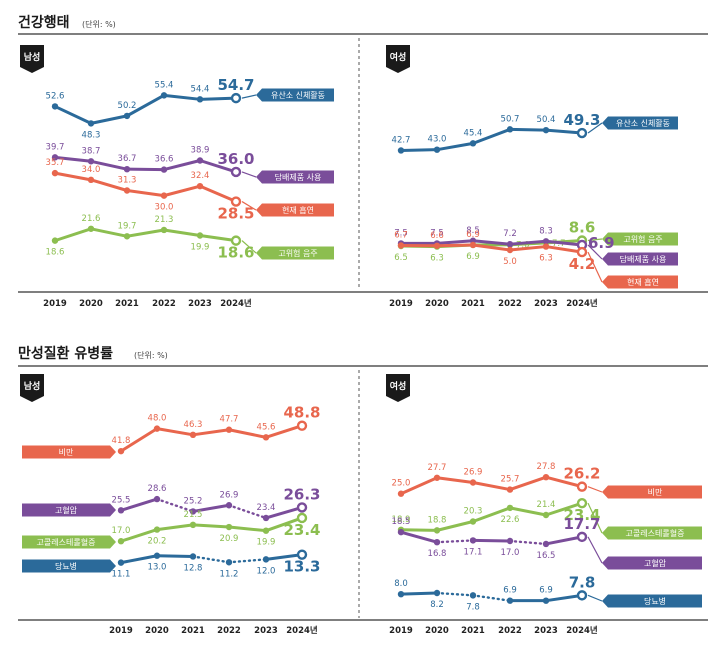 The width and height of the screenshot is (720, 662). What do you see at coordinates (229, 574) in the screenshot?
I see `data-label: 11.2` at bounding box center [229, 574].